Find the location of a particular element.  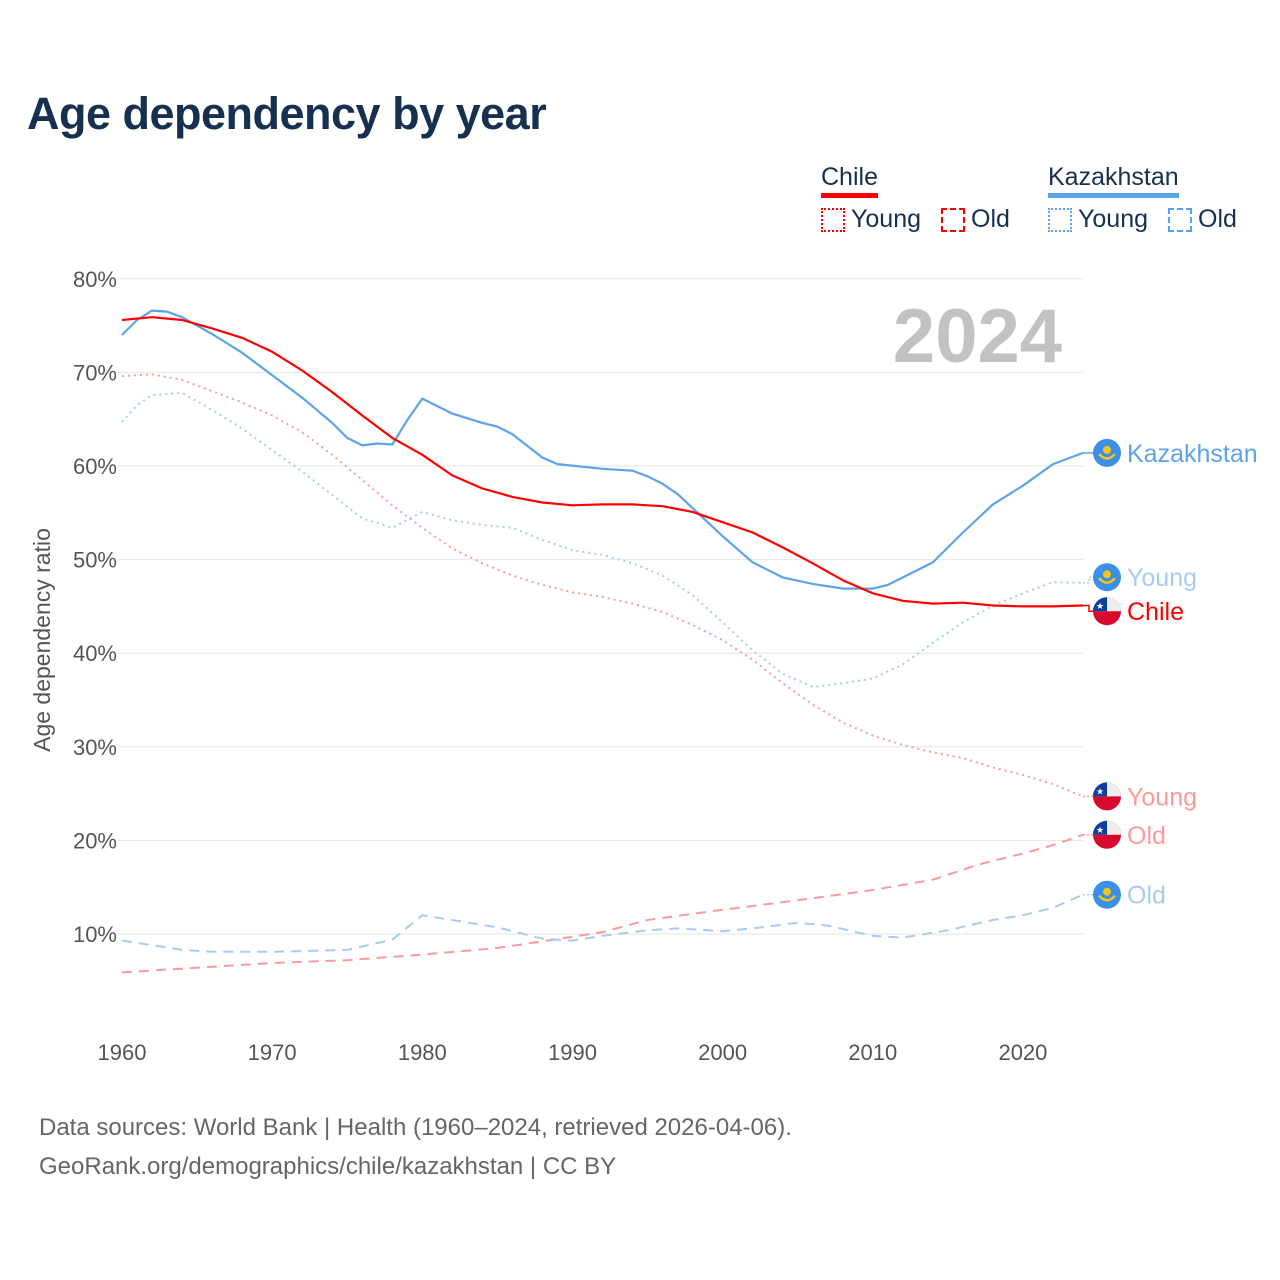

end-label-chile-old: ★ Old is located at coordinates (1124, 835).